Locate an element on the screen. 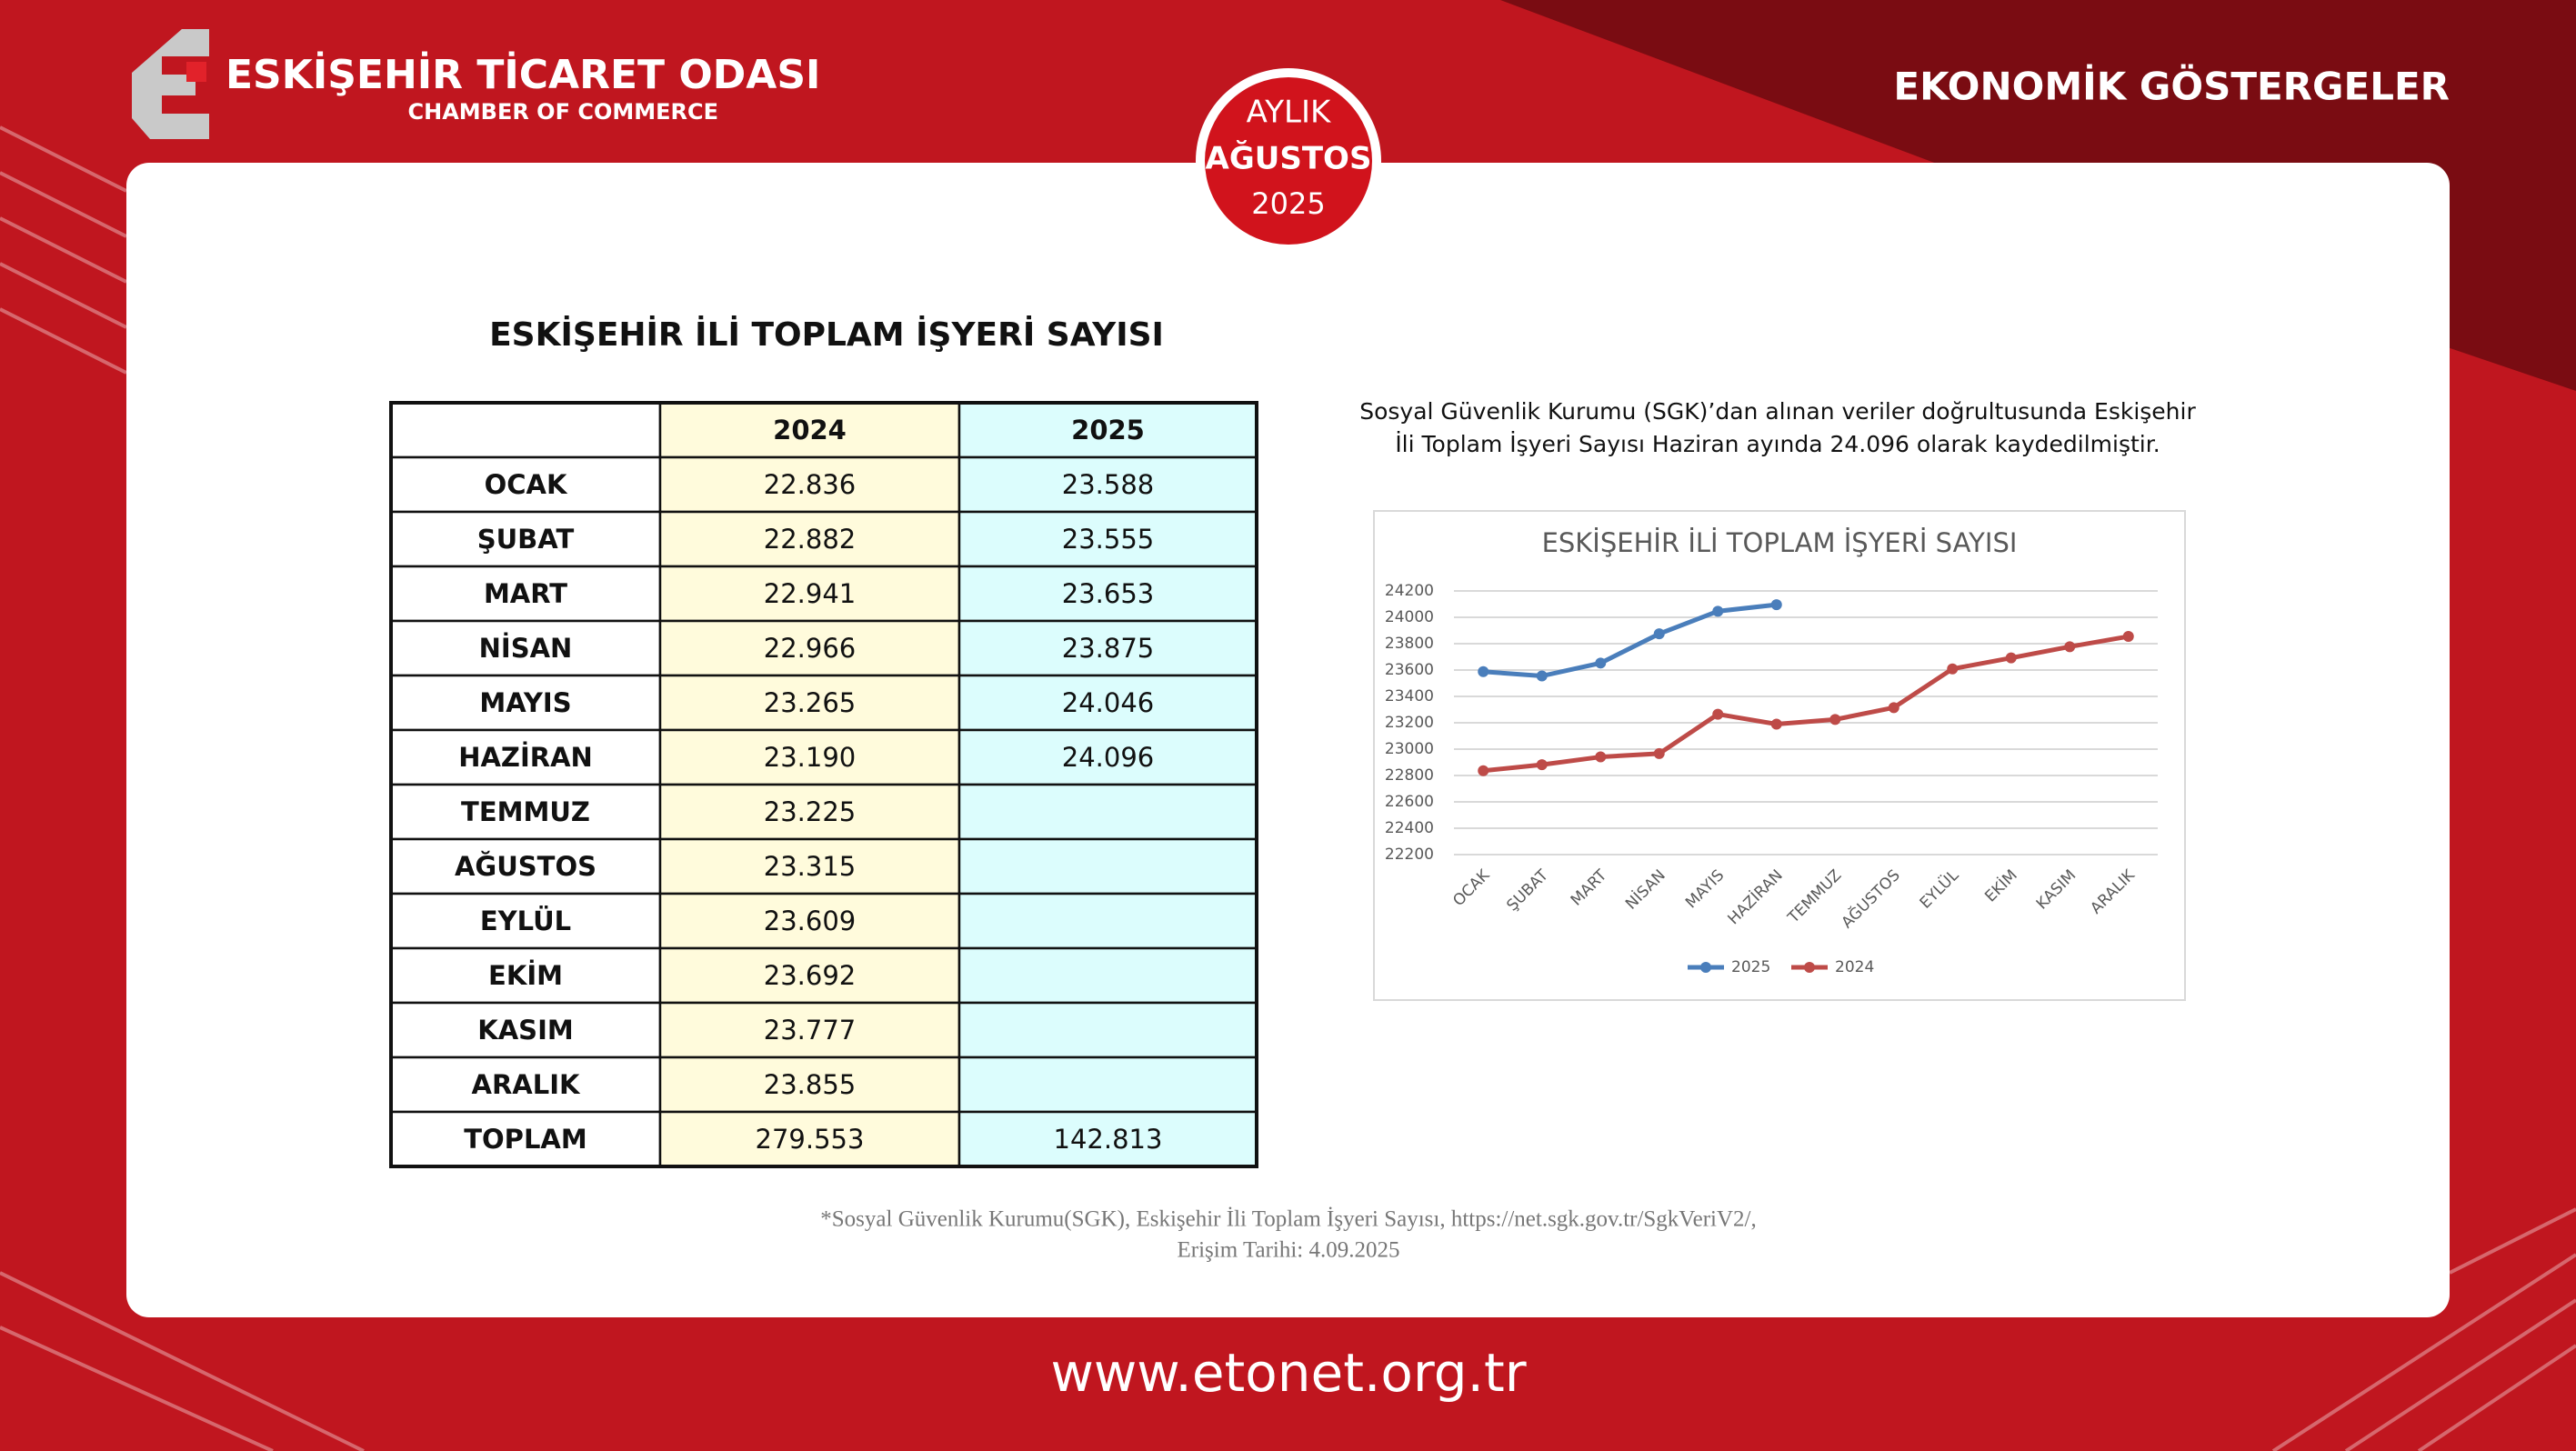 The width and height of the screenshot is (2576, 1451). row-label: HAZİRAN is located at coordinates (525, 758).